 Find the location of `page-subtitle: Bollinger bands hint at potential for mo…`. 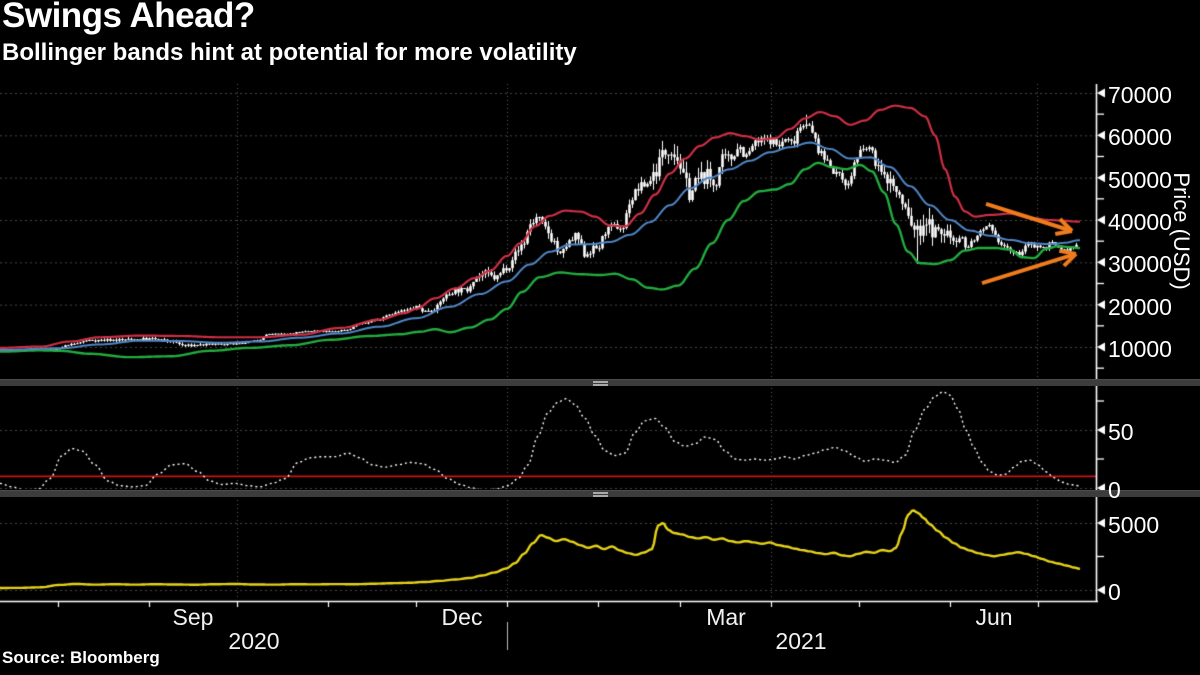

page-subtitle: Bollinger bands hint at potential for mo… is located at coordinates (289, 52).